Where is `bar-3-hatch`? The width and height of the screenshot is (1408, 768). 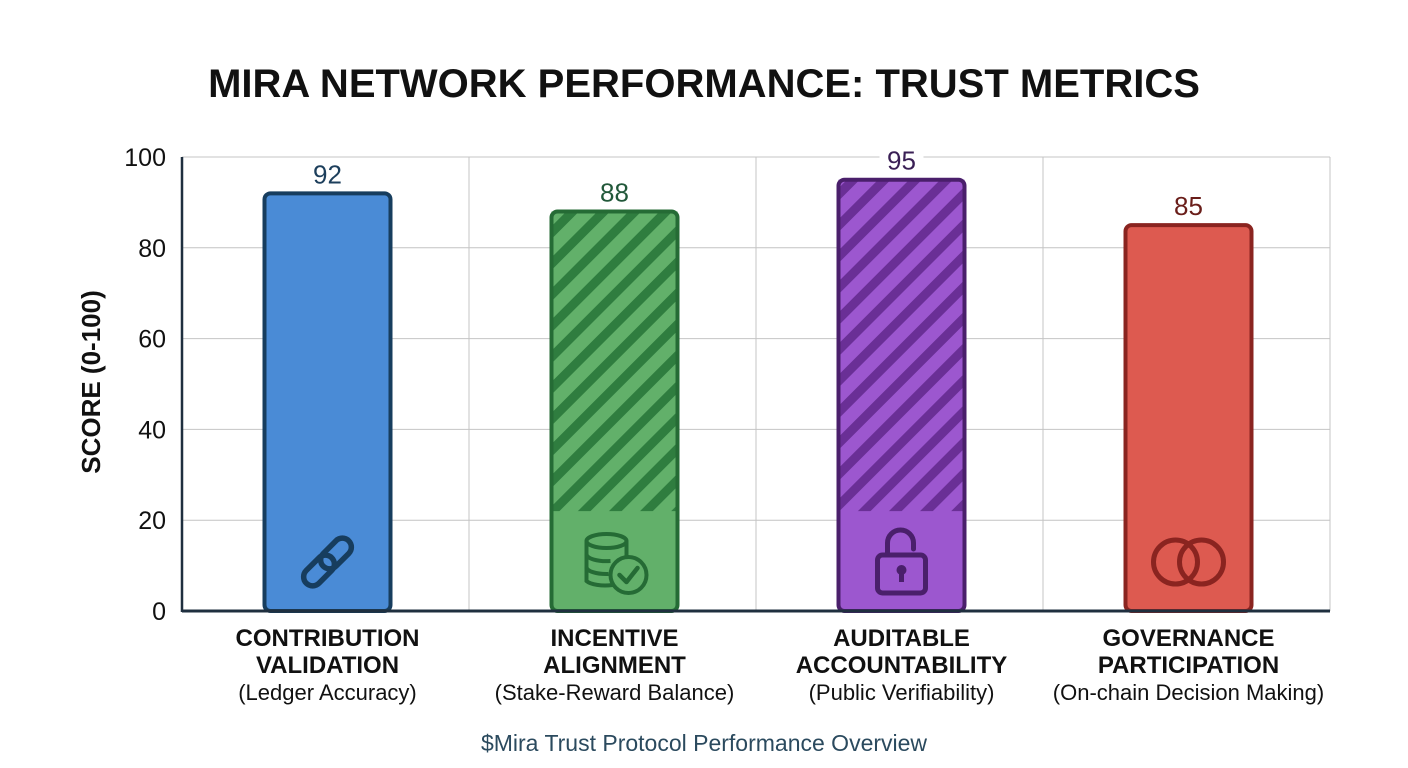
bar-3-hatch is located at coordinates (901, 345).